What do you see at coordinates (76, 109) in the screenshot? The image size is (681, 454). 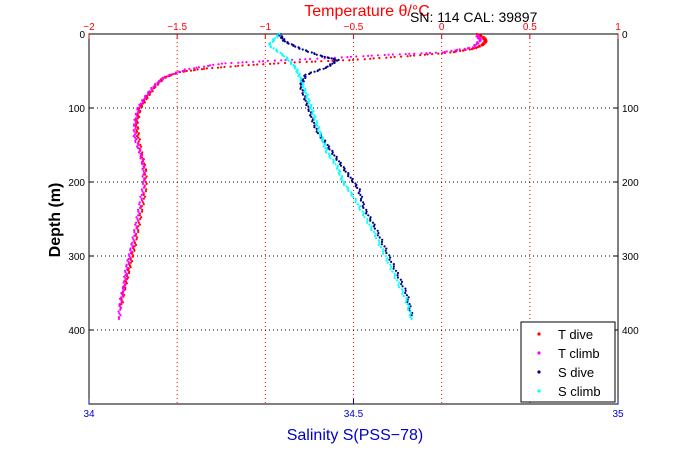 I see `left-tick-label: 100` at bounding box center [76, 109].